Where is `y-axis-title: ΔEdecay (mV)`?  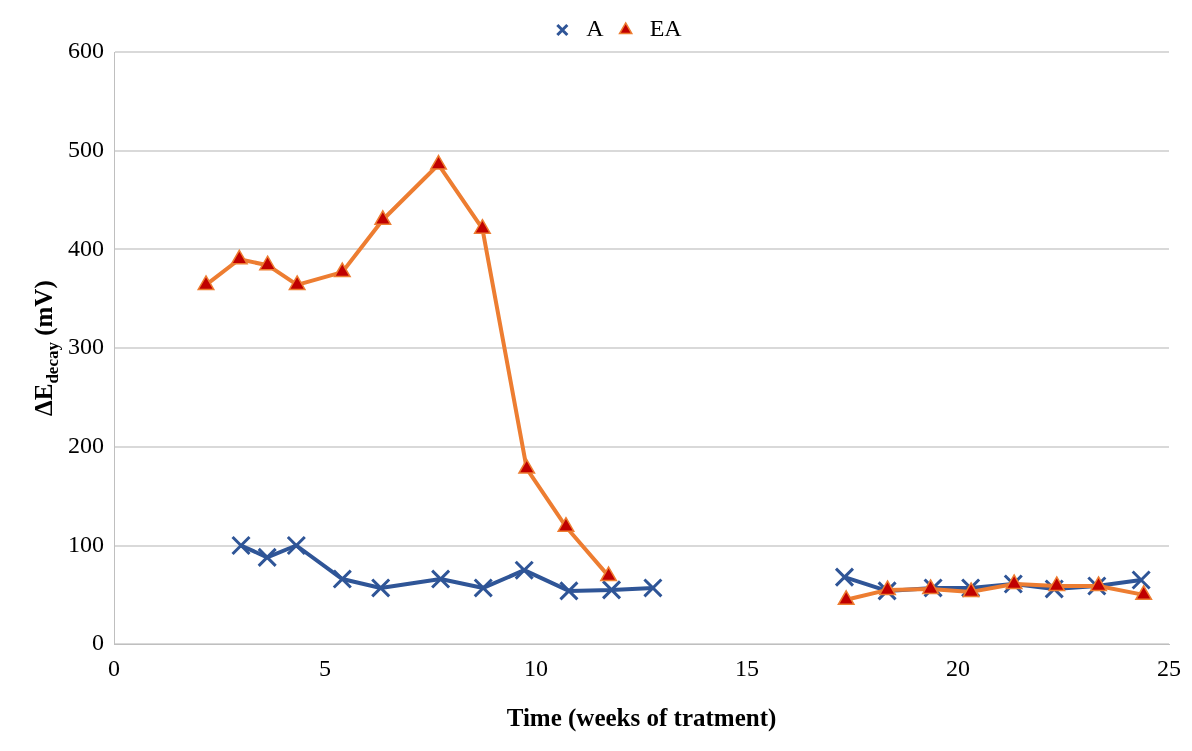 y-axis-title: ΔEdecay (mV) is located at coordinates (46, 348).